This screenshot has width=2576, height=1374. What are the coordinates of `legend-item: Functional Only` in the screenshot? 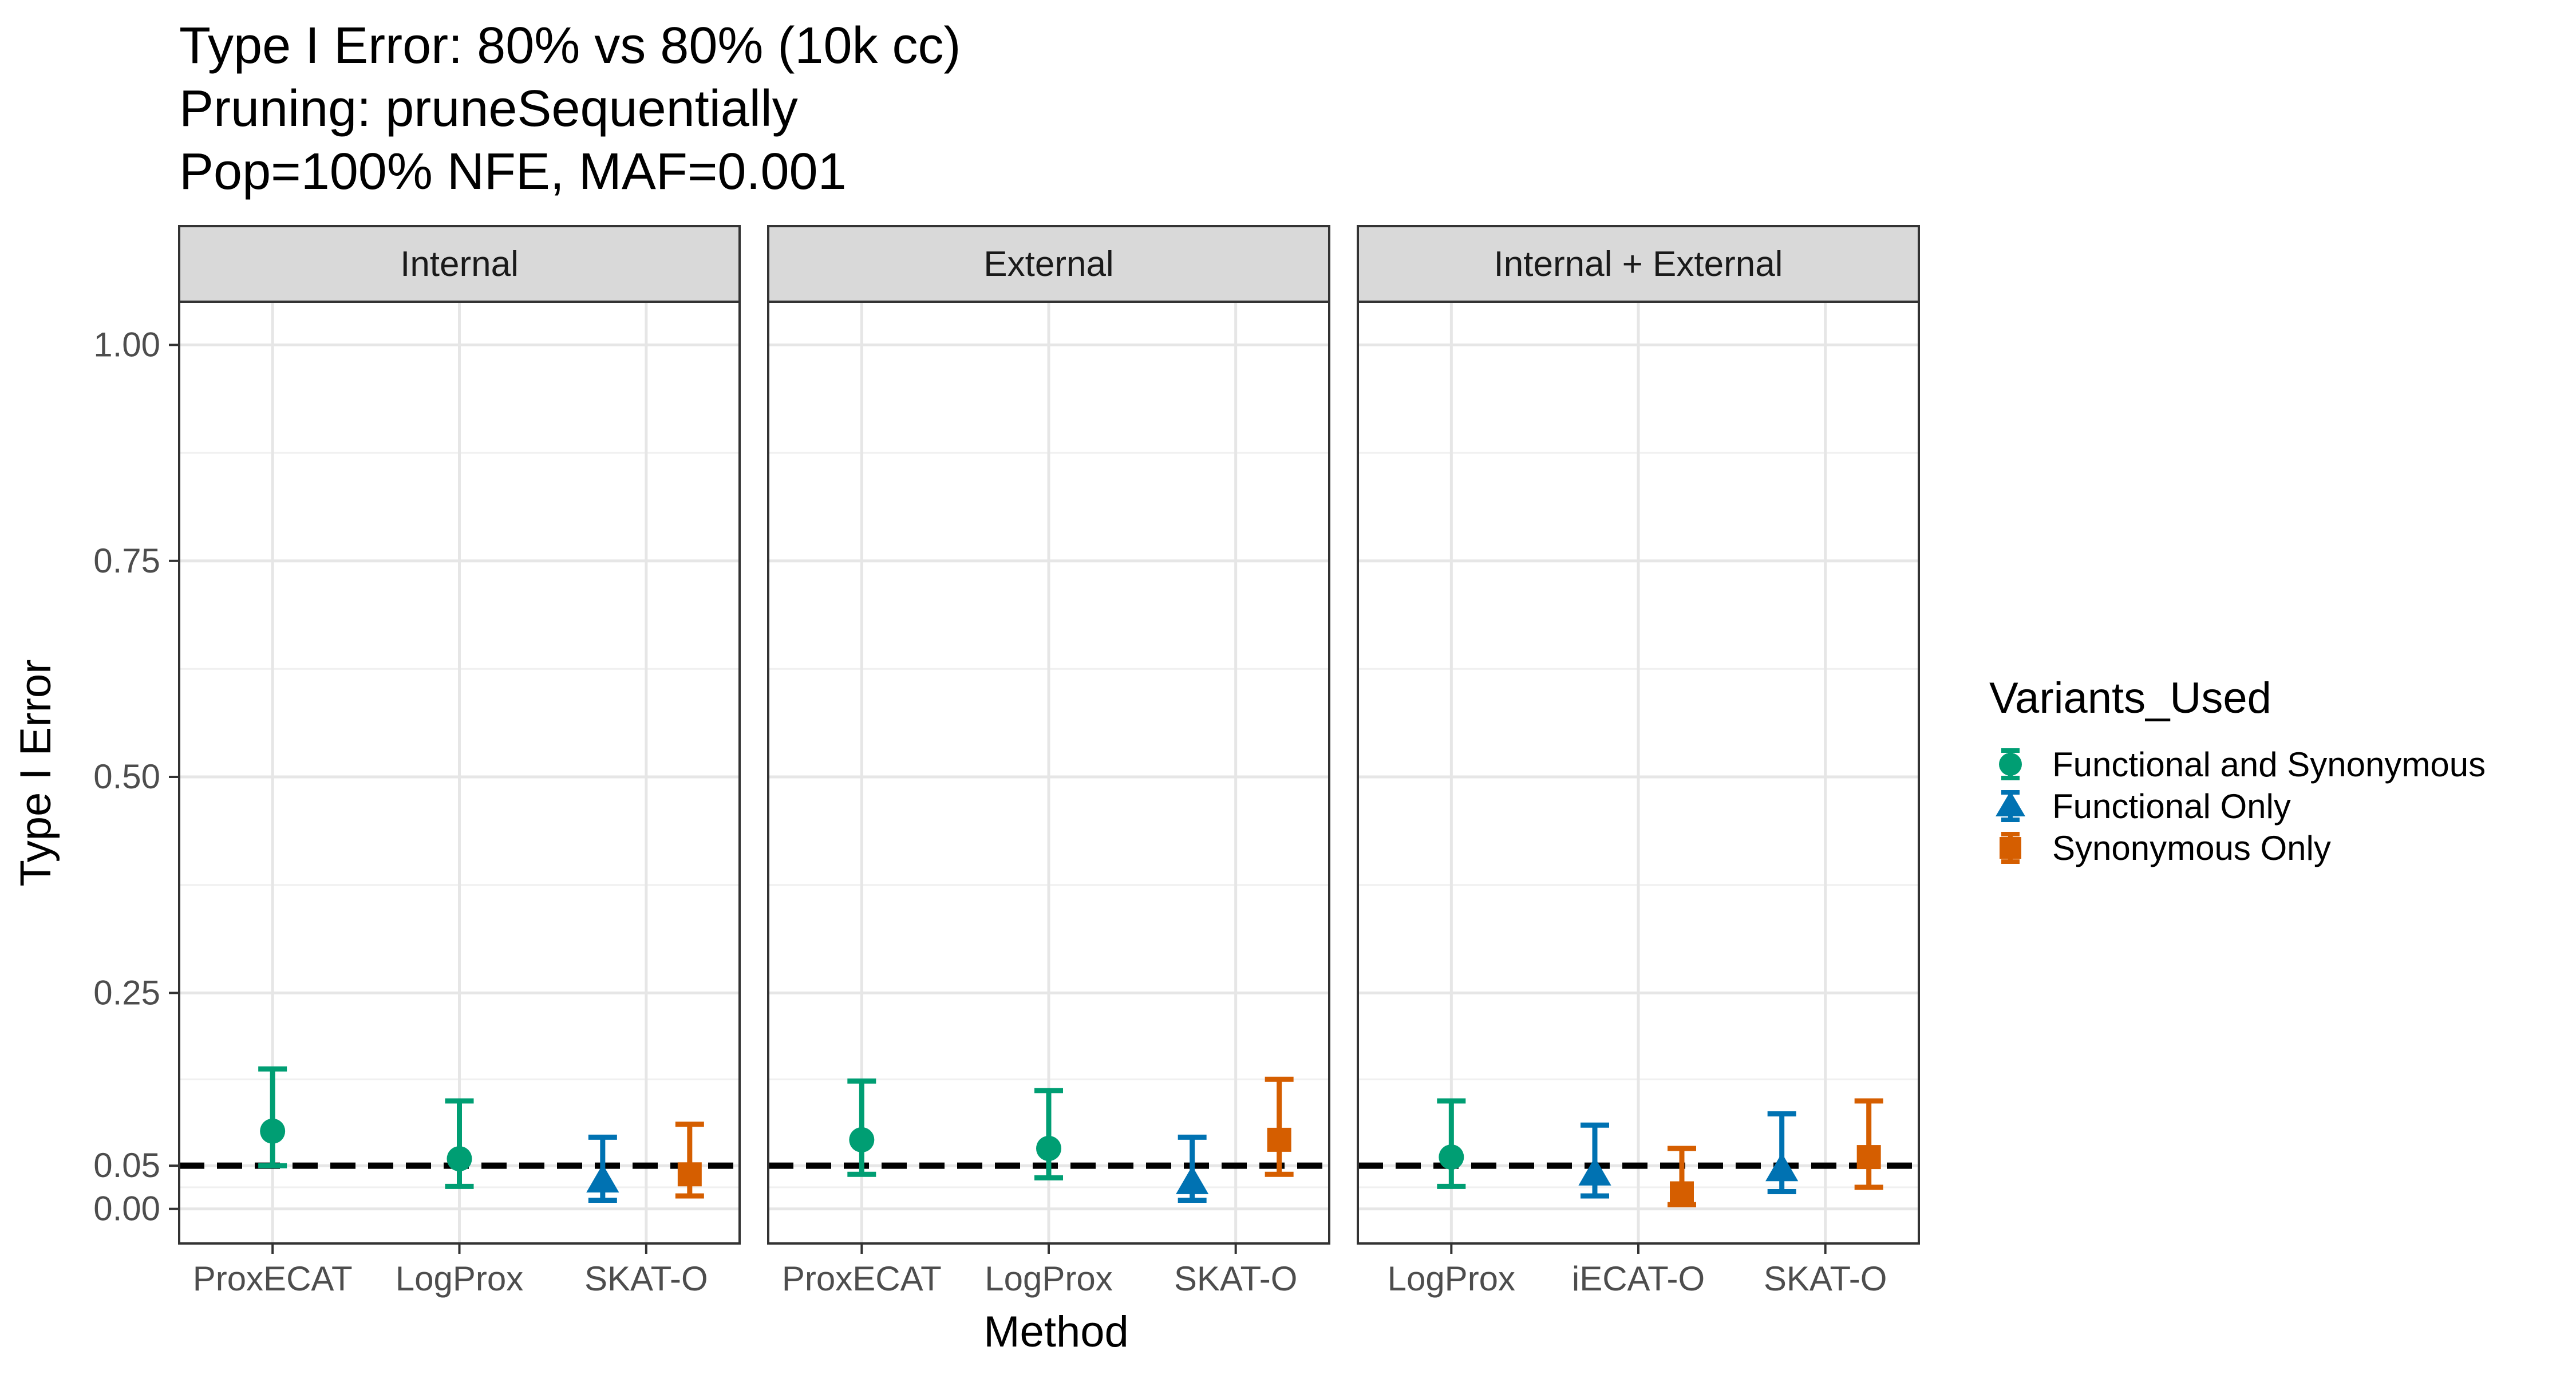 It's located at (2143, 807).